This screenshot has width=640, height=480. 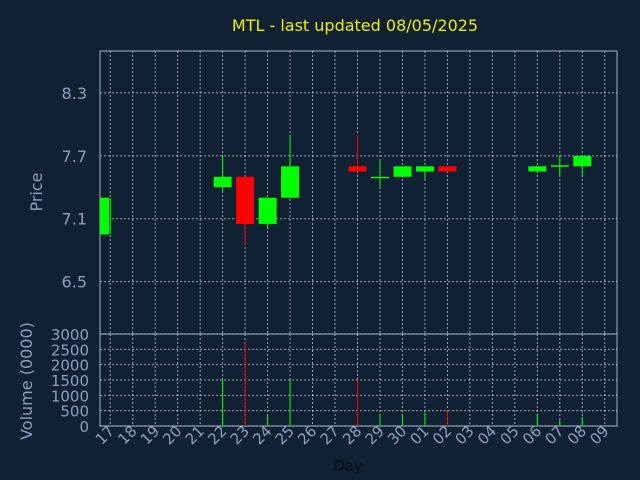 I want to click on price-tick-label: 6.5, so click(x=74, y=282).